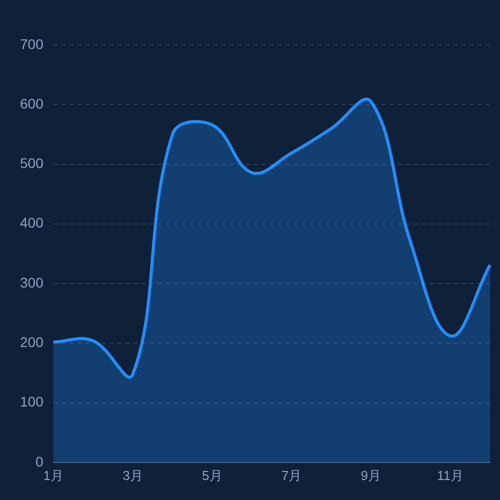 The width and height of the screenshot is (500, 500). Describe the element at coordinates (212, 475) in the screenshot. I see `x-tick-label: 5月` at that location.